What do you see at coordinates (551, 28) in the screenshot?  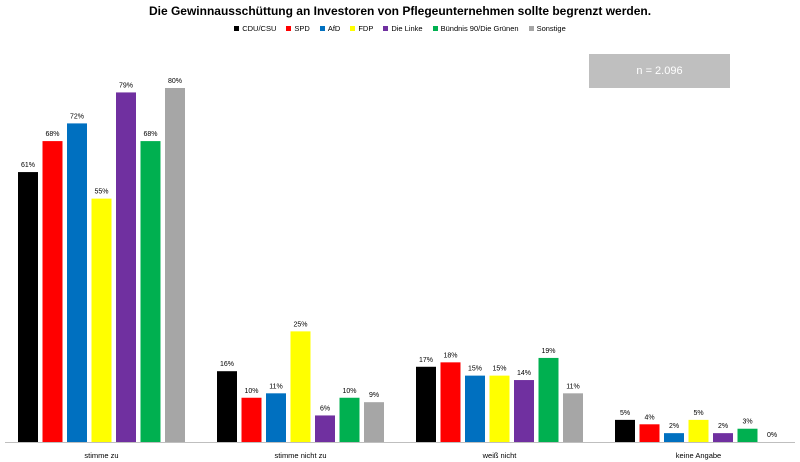 I see `legend-label: Sonstige` at bounding box center [551, 28].